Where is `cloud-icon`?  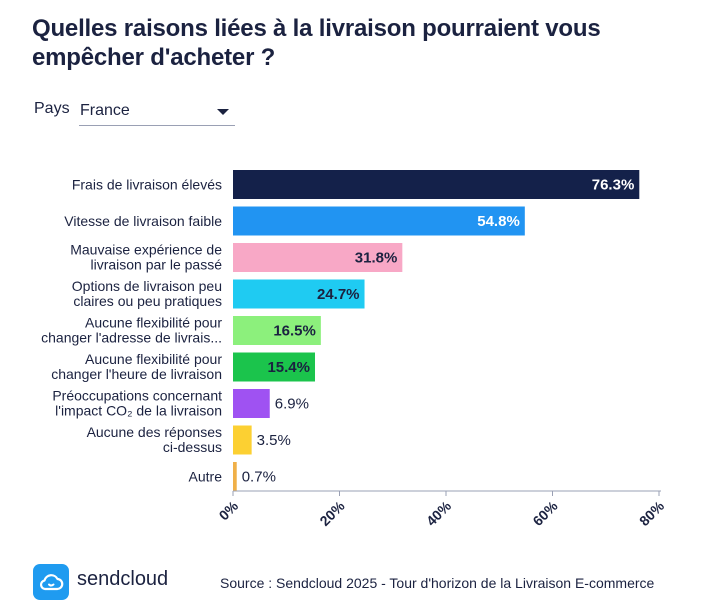 cloud-icon is located at coordinates (51, 582).